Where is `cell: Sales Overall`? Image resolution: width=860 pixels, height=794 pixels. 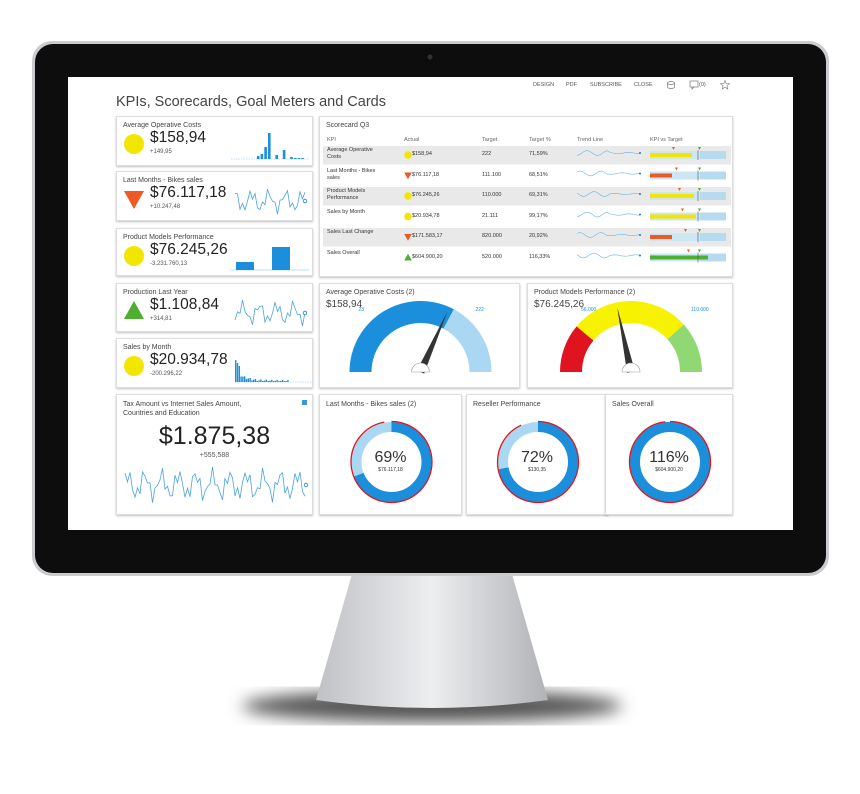 cell: Sales Overall is located at coordinates (343, 252).